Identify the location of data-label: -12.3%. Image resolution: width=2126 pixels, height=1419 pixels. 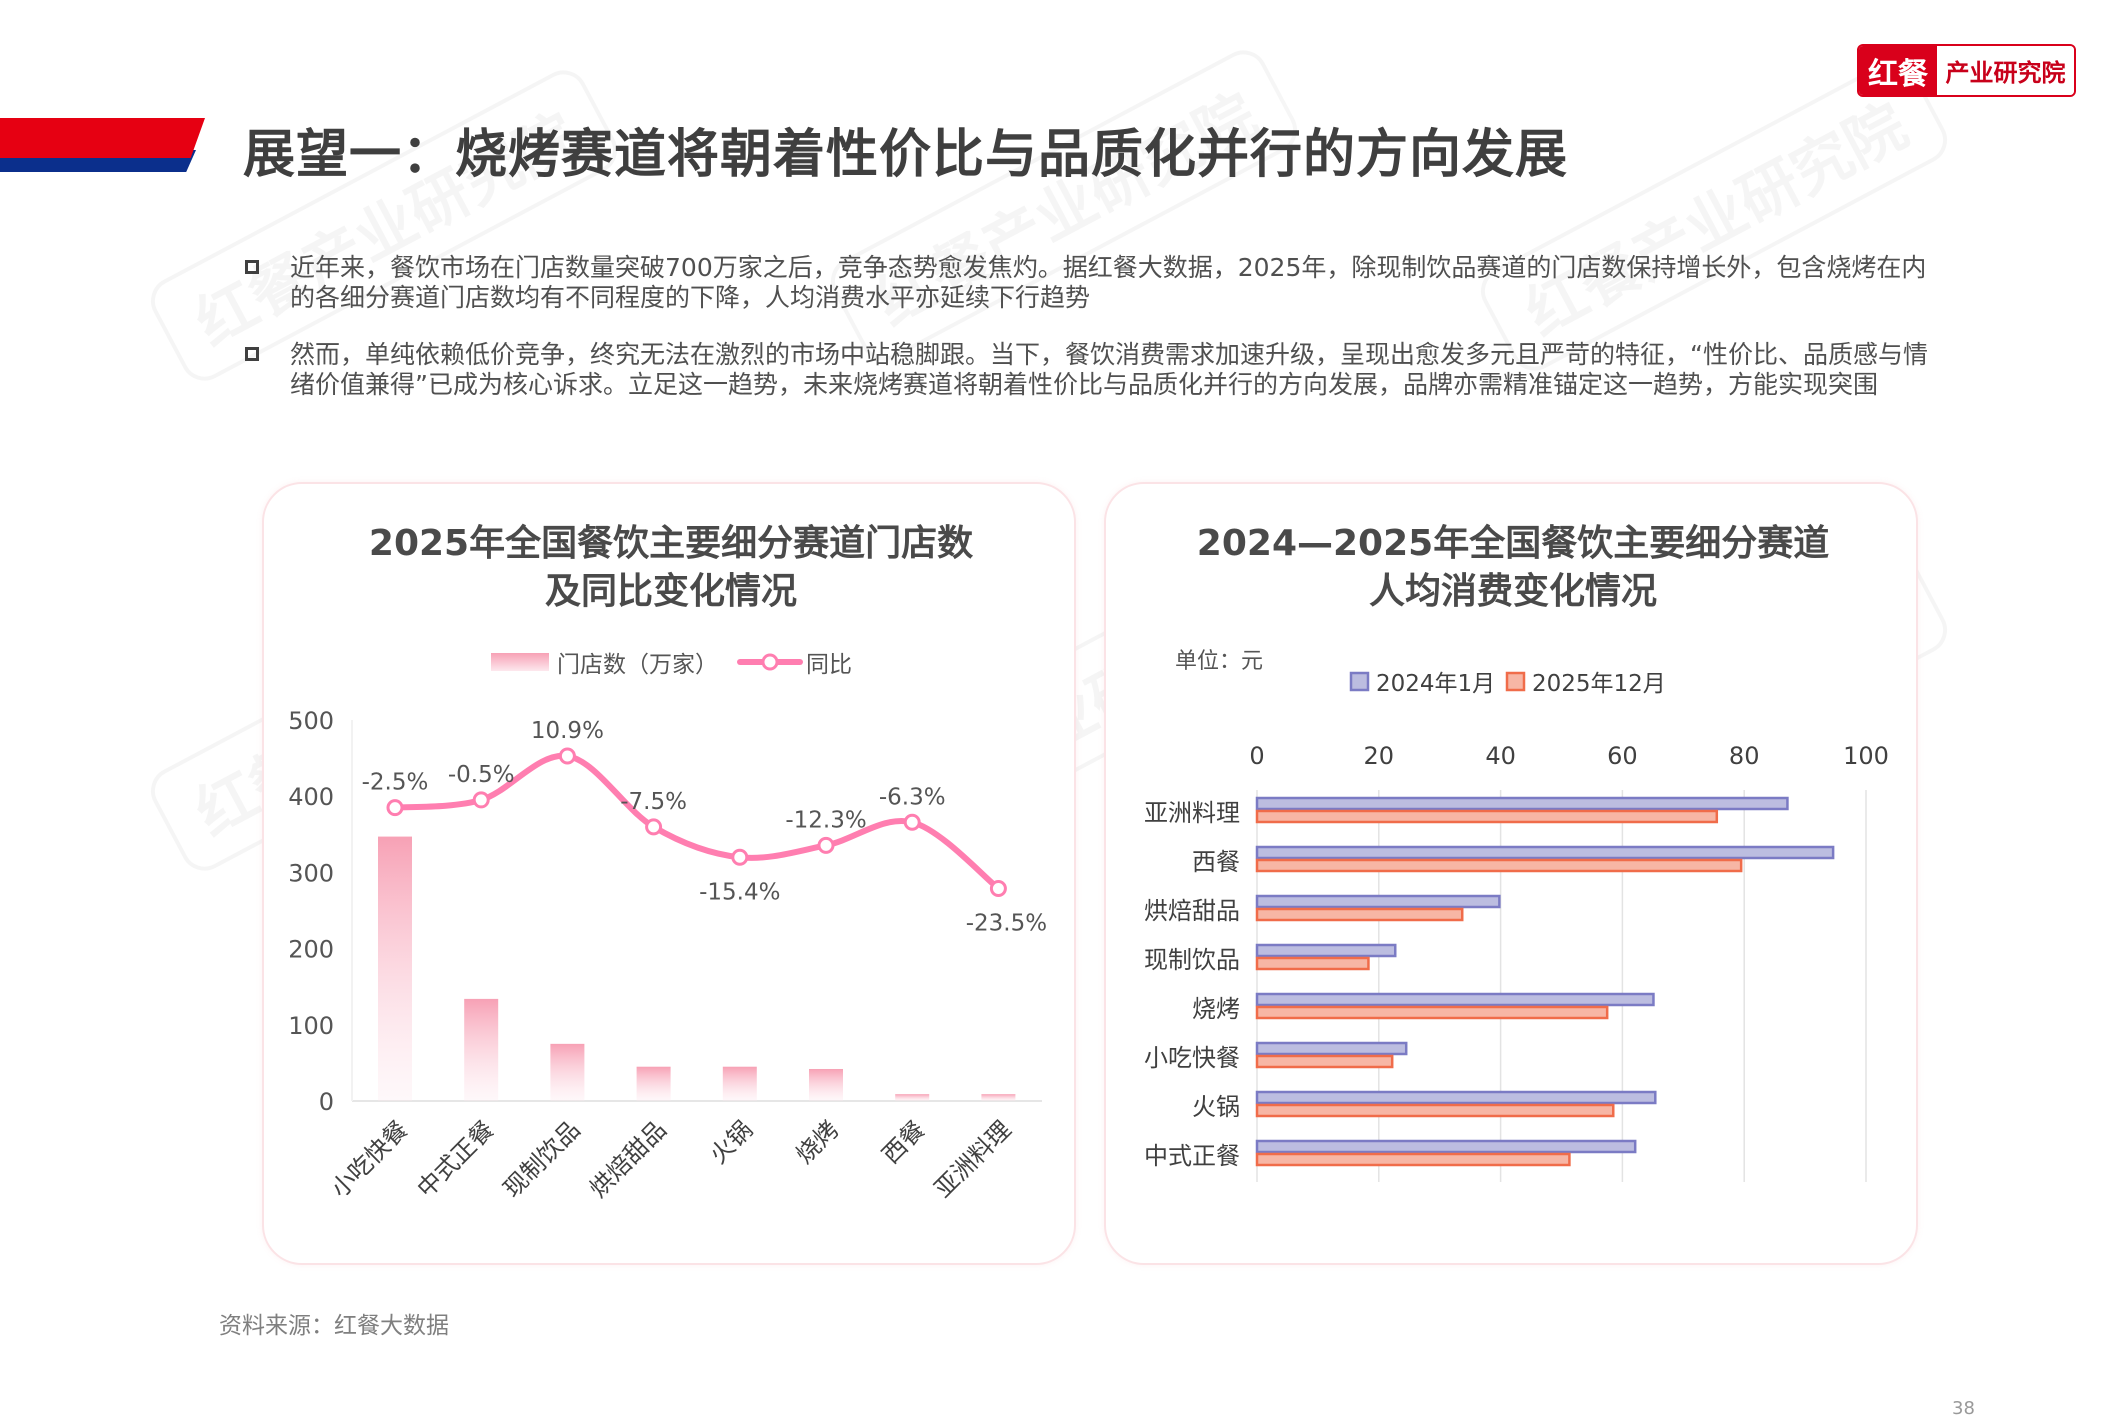
(825, 820).